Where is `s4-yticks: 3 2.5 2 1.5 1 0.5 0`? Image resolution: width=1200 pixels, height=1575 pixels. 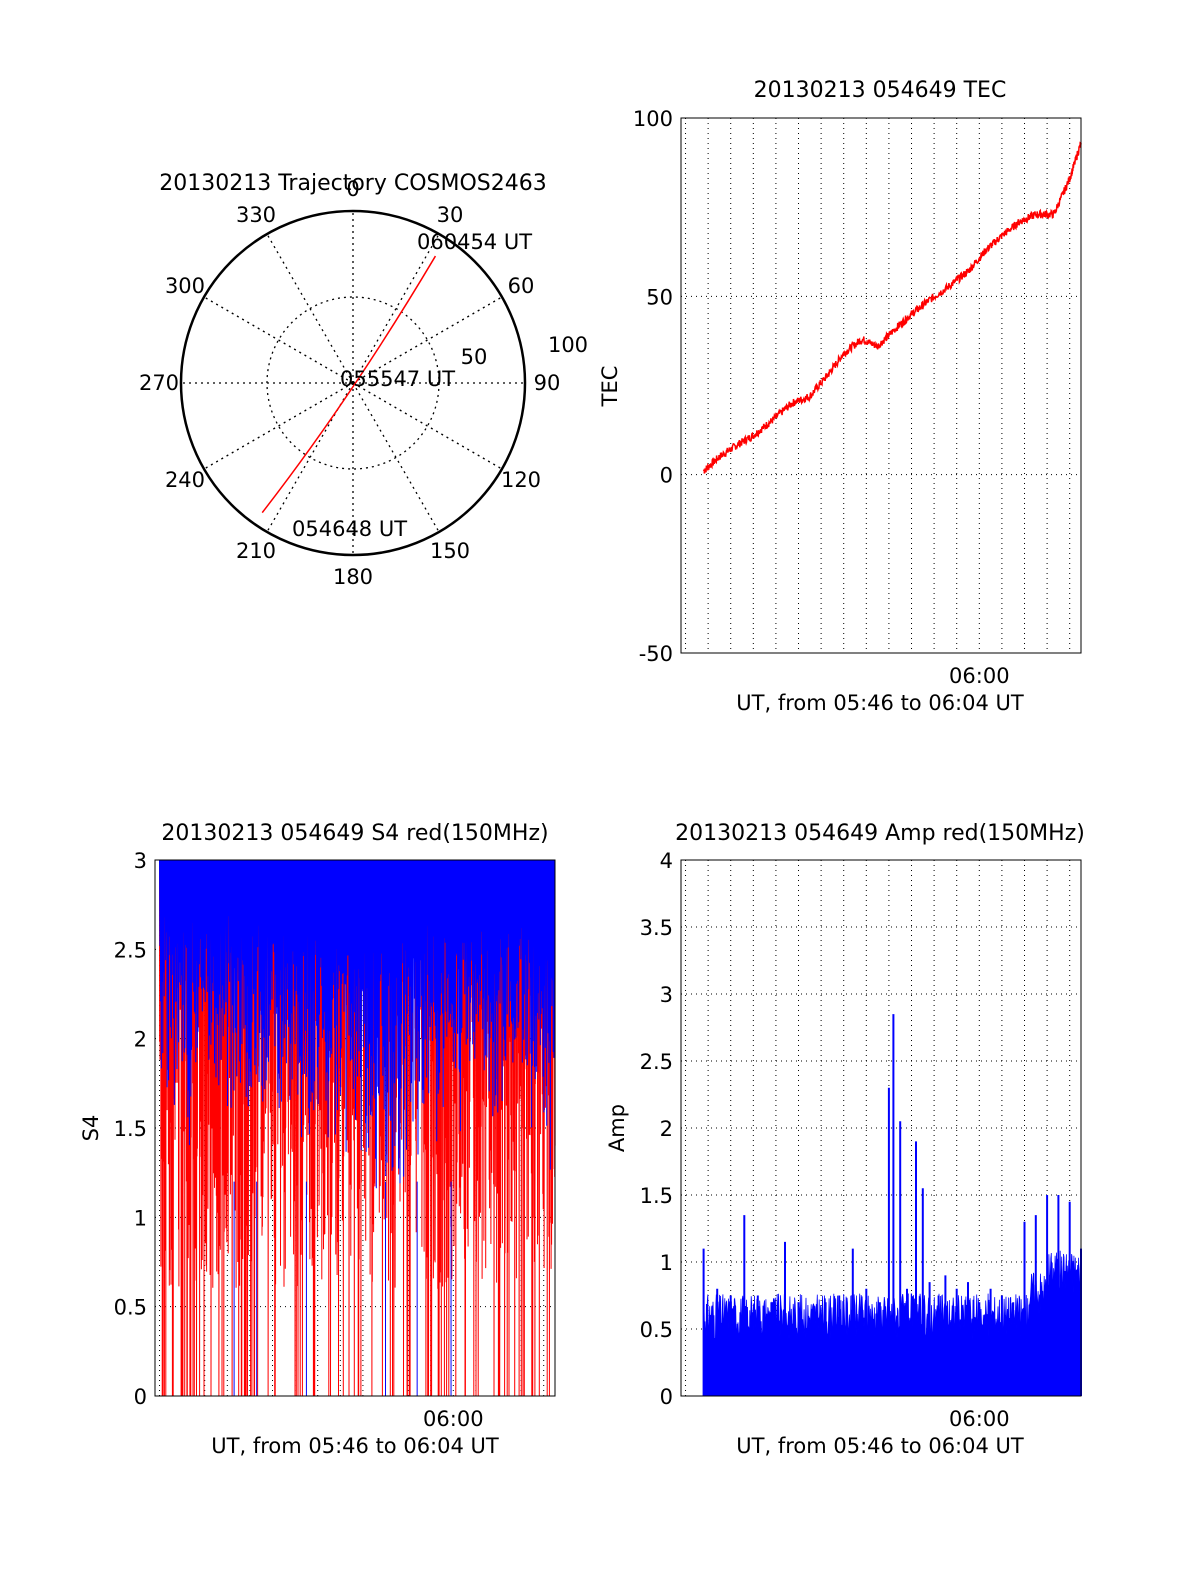 s4-yticks: 3 2.5 2 1.5 1 0.5 0 is located at coordinates (130, 1129).